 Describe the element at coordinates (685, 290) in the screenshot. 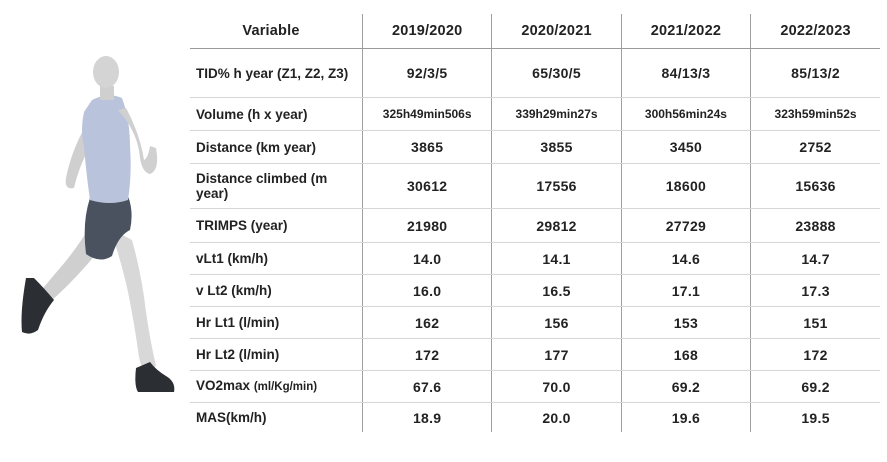

I see `cell-value: 17.1` at that location.